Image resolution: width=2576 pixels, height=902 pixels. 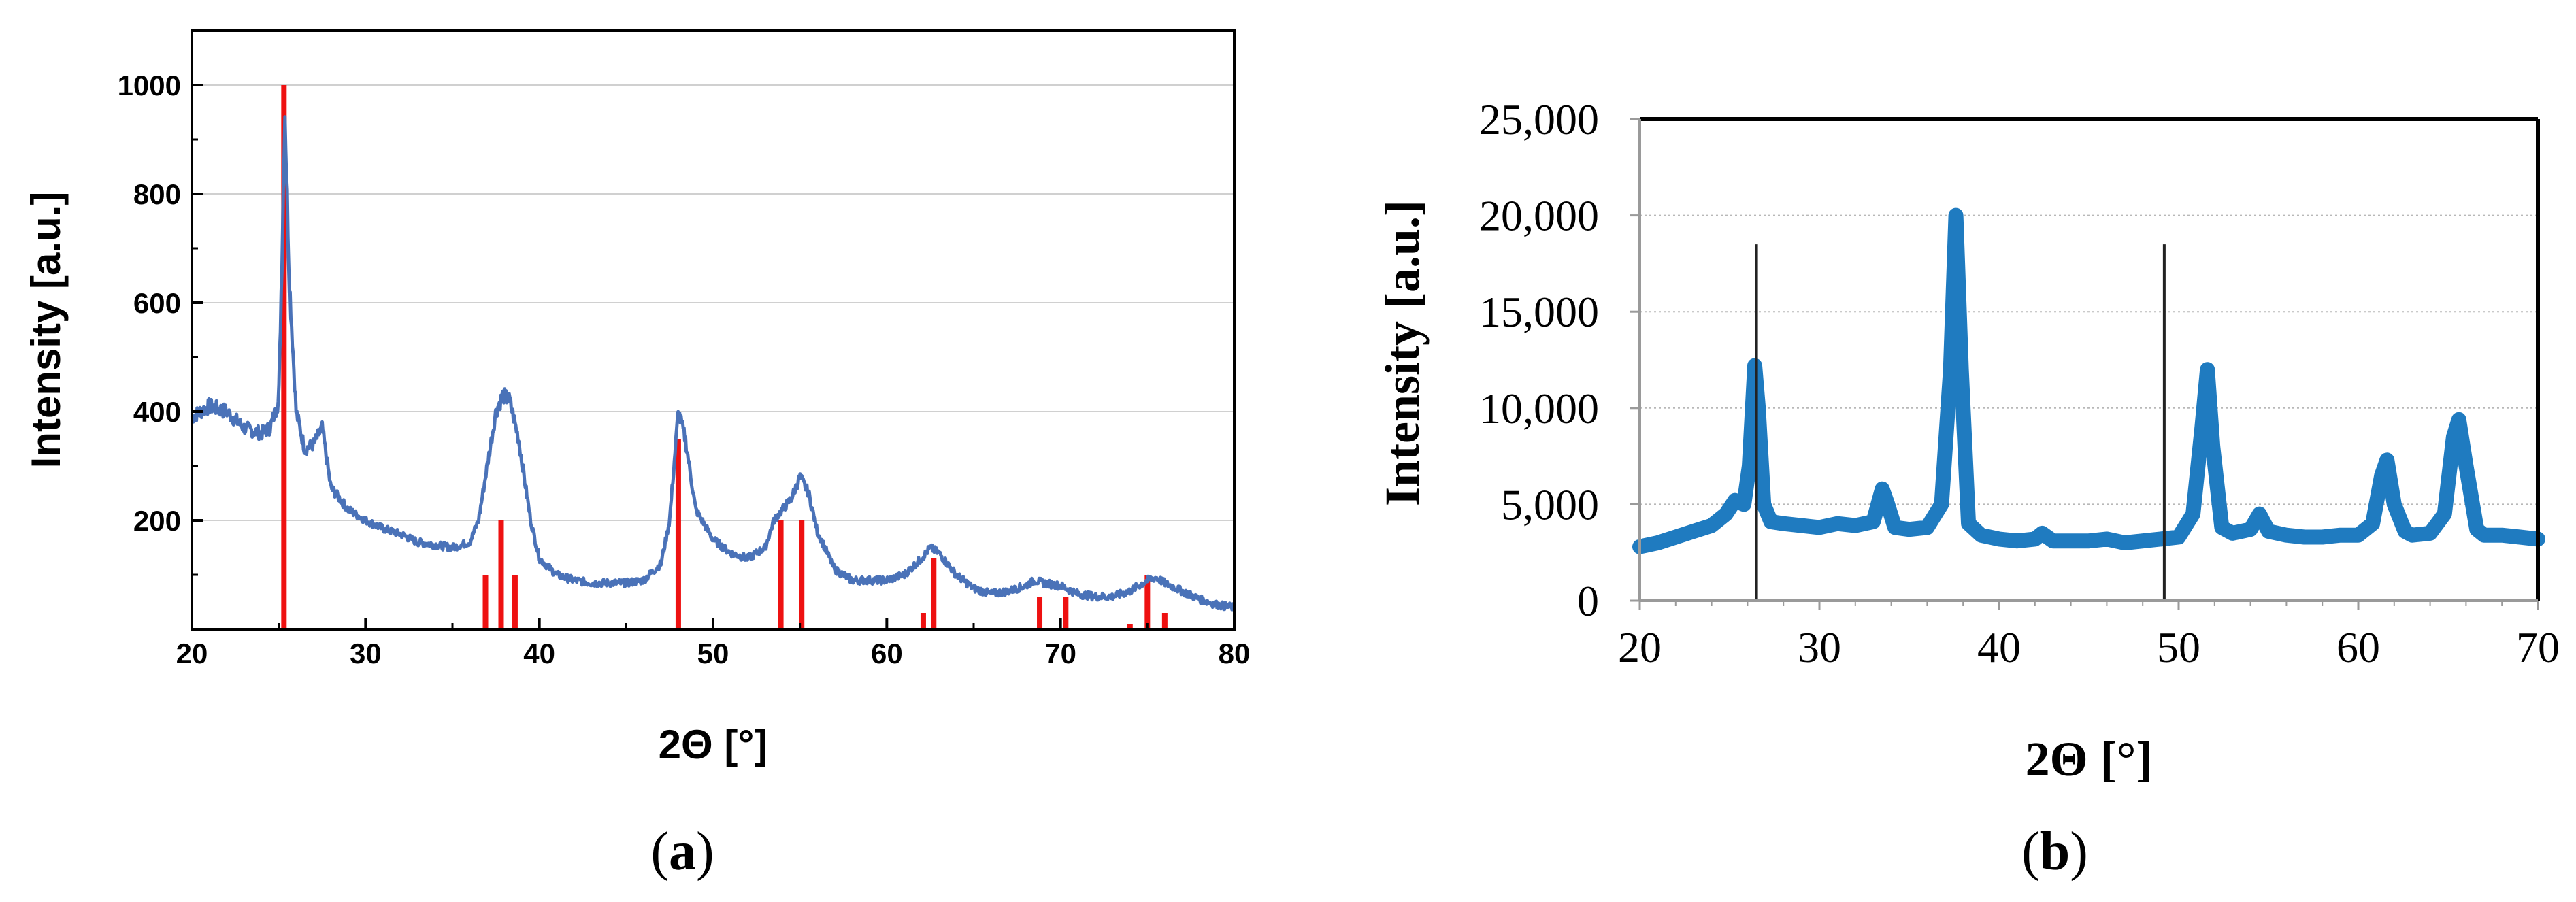 I want to click on panel-b-x-tick-label: 20, so click(x=1640, y=647).